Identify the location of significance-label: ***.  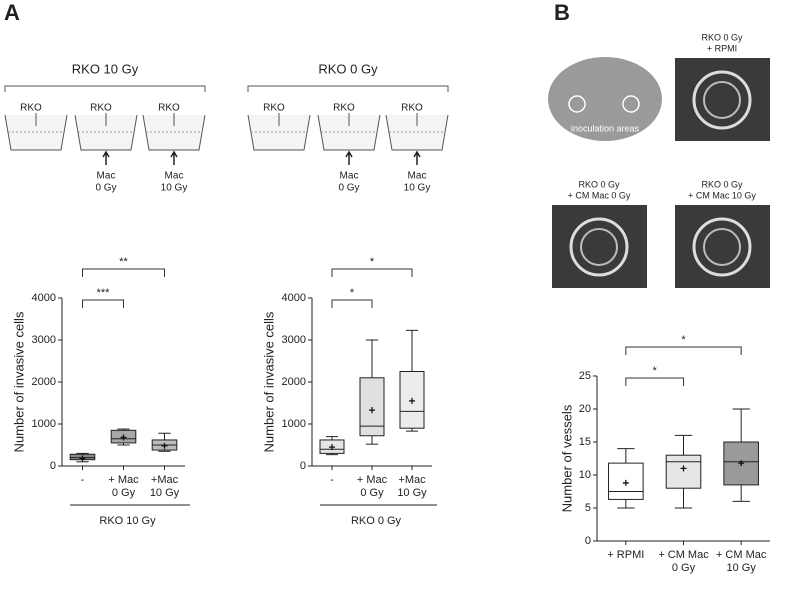
(104, 293).